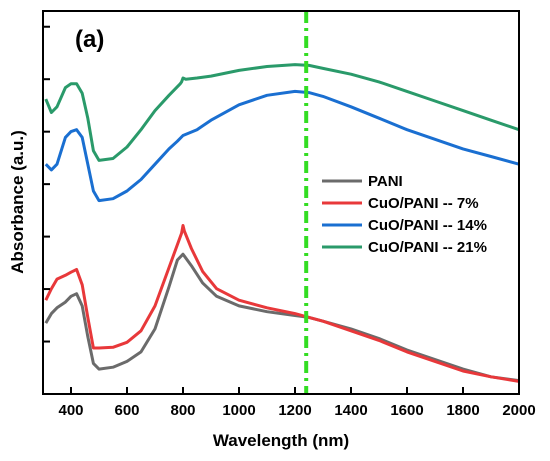 Image resolution: width=550 pixels, height=461 pixels. What do you see at coordinates (281, 440) in the screenshot?
I see `x-axis-title: Wavelength (nm)` at bounding box center [281, 440].